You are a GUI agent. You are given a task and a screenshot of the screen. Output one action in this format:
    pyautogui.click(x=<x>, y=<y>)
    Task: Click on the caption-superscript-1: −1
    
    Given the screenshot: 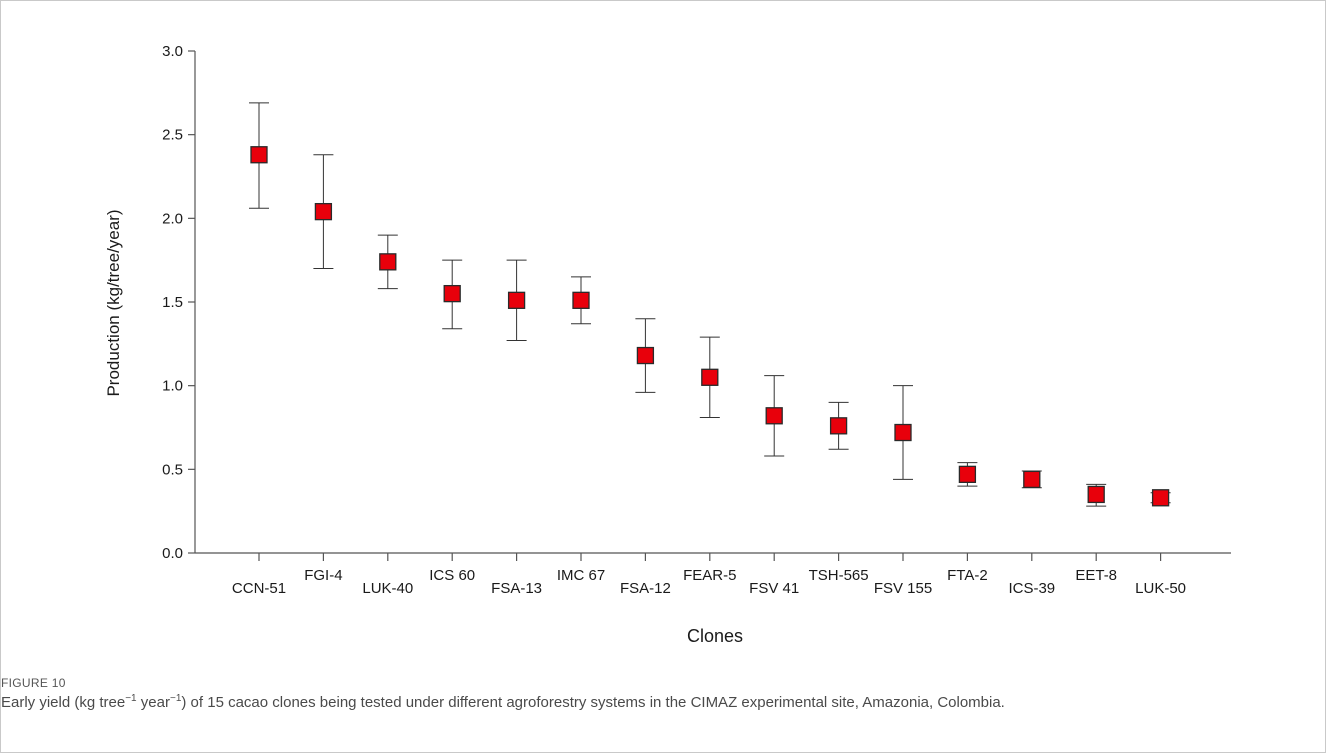 What is the action you would take?
    pyautogui.click(x=131, y=698)
    